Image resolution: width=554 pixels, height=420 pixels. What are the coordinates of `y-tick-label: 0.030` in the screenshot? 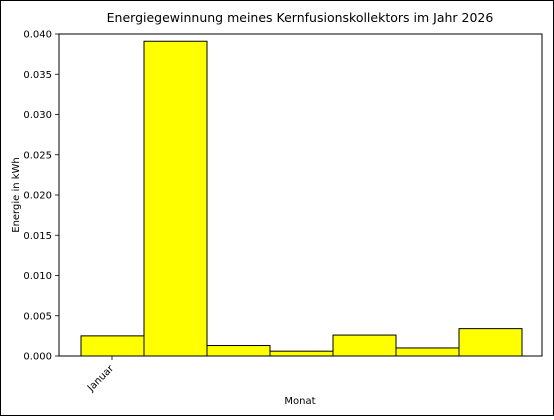 It's located at (37, 115).